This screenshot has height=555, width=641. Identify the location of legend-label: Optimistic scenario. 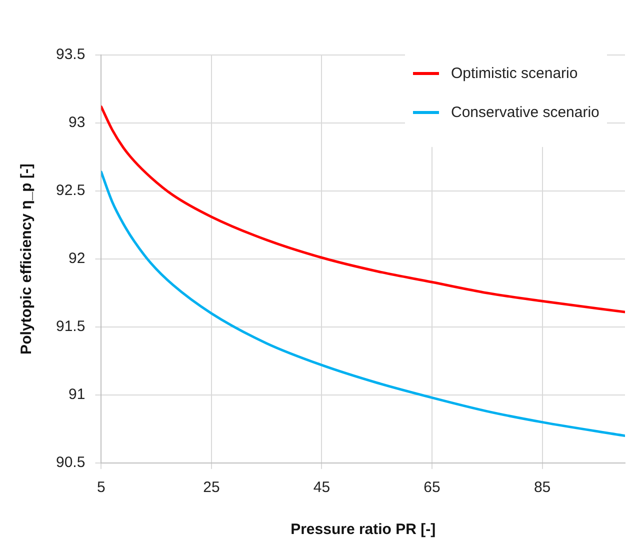
(514, 73).